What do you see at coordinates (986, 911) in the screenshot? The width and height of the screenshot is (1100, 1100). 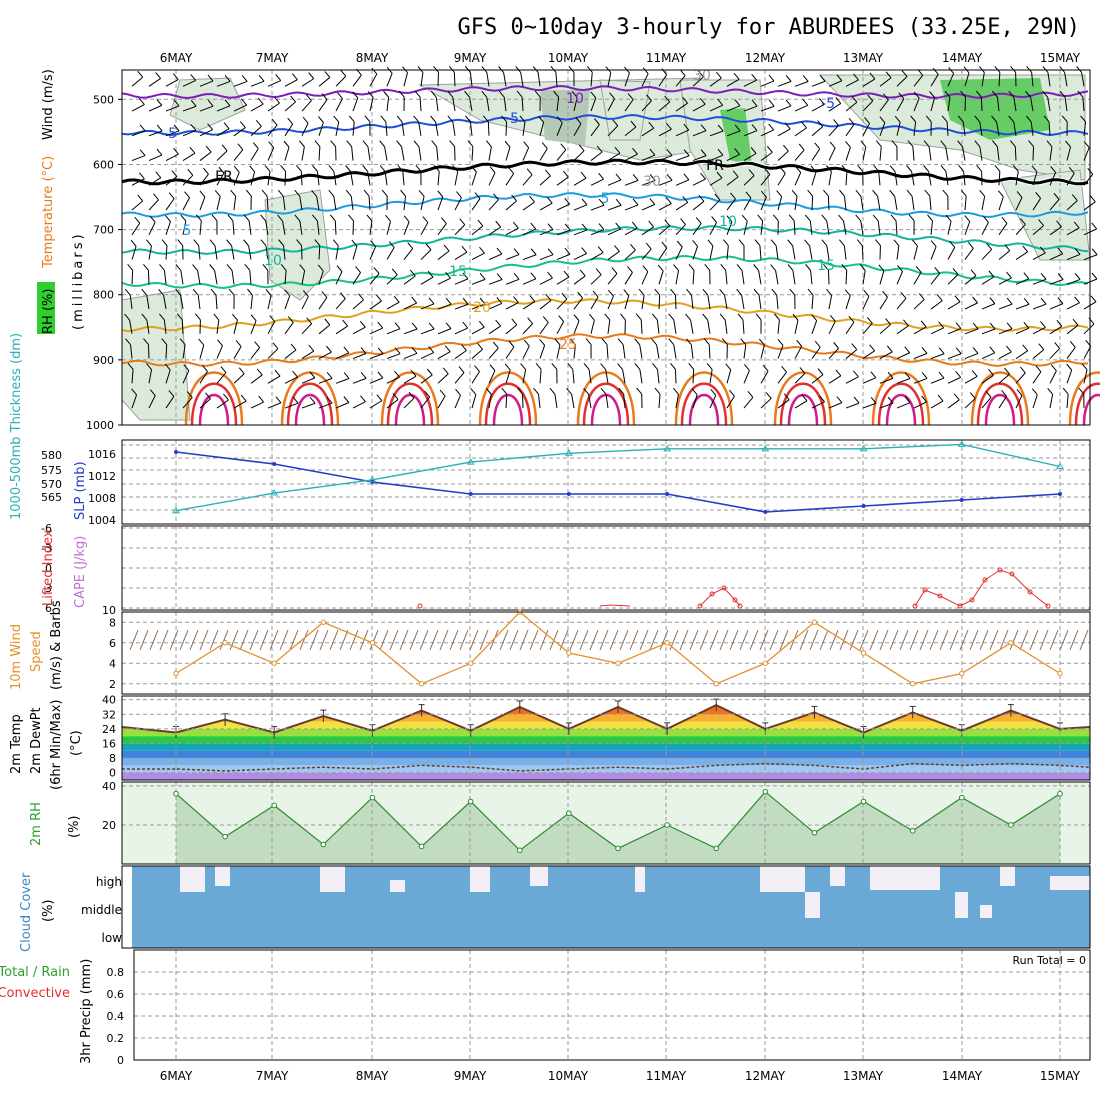 I see `cloud-gap` at bounding box center [986, 911].